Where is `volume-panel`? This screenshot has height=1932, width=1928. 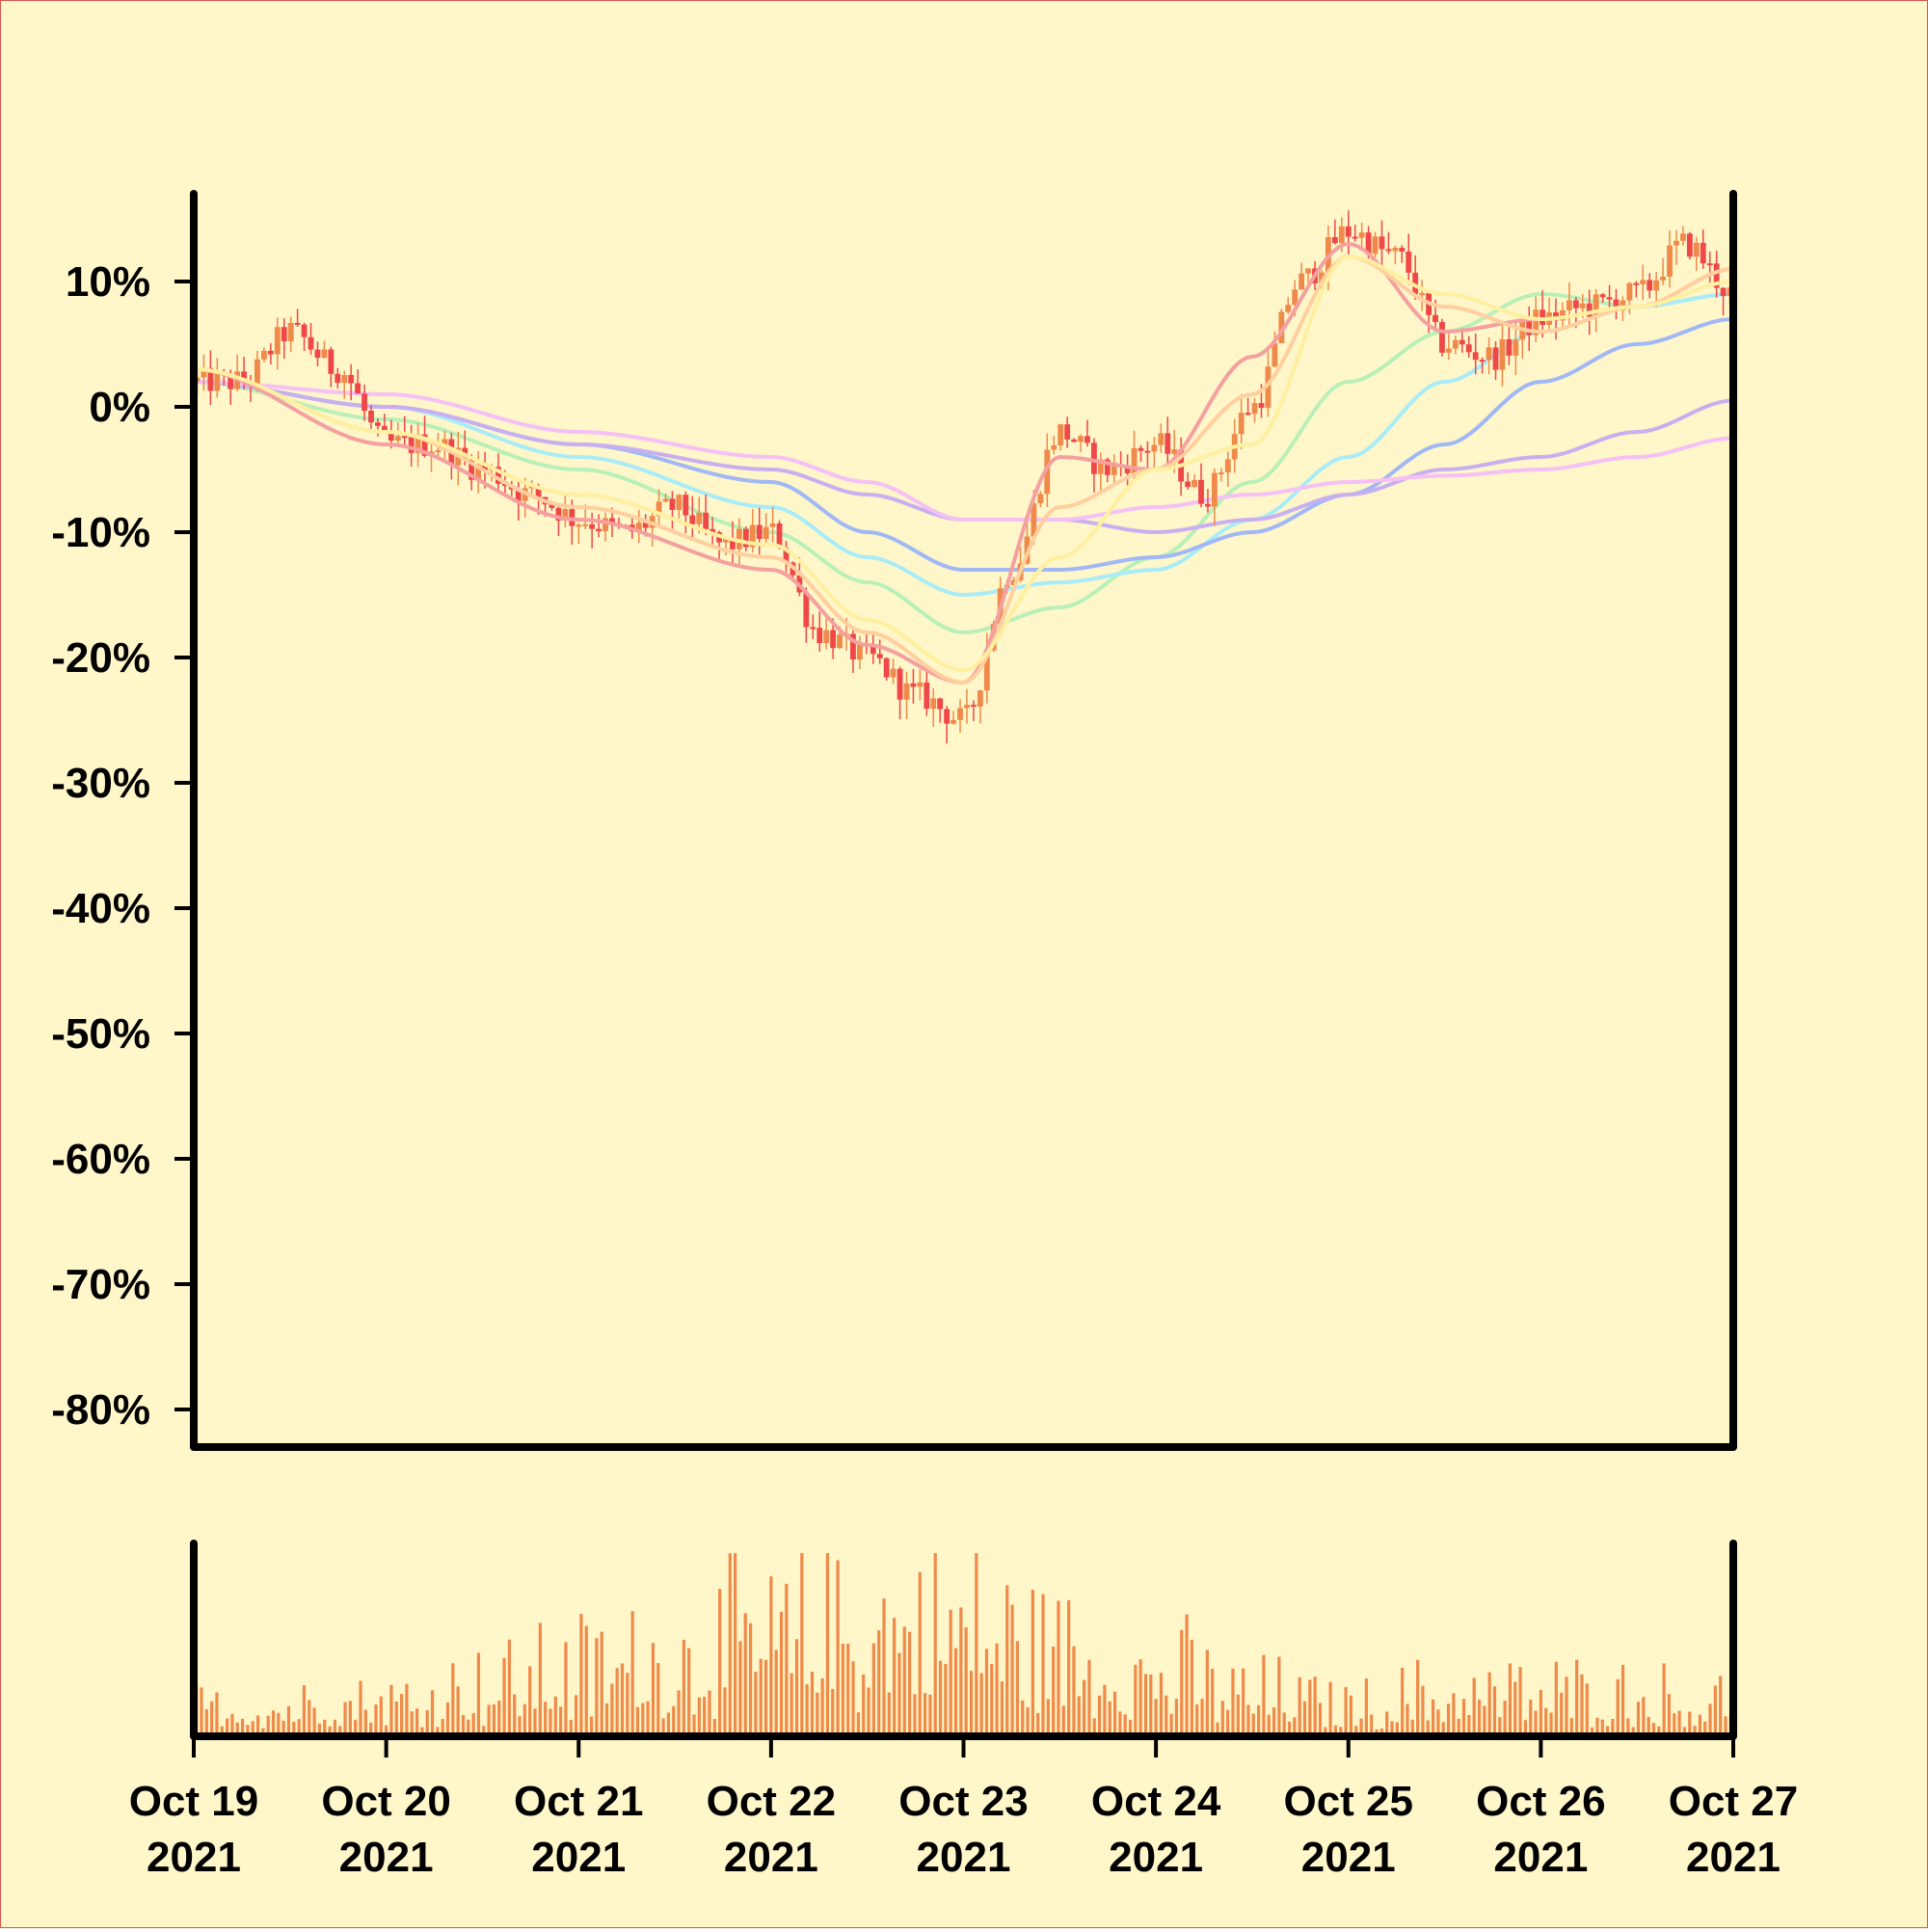 volume-panel is located at coordinates (963, 1645).